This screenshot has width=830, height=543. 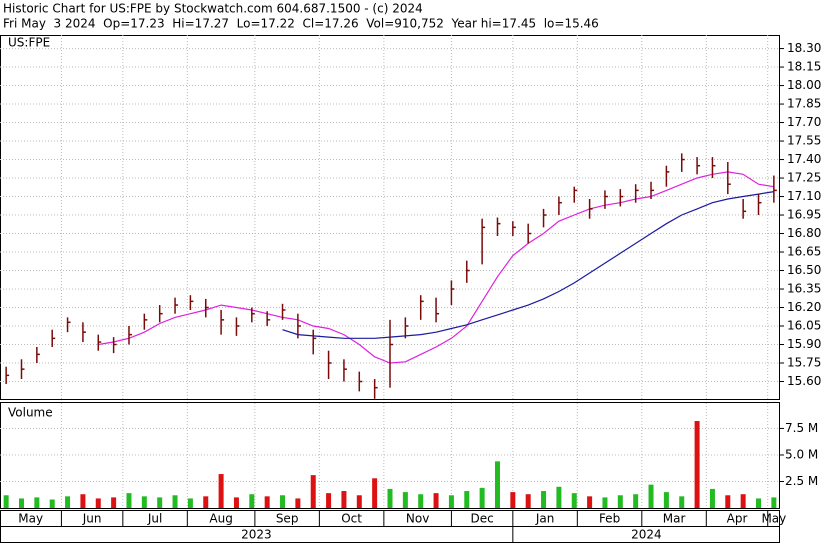 What do you see at coordinates (804, 289) in the screenshot?
I see `y-tick-label: 16.35` at bounding box center [804, 289].